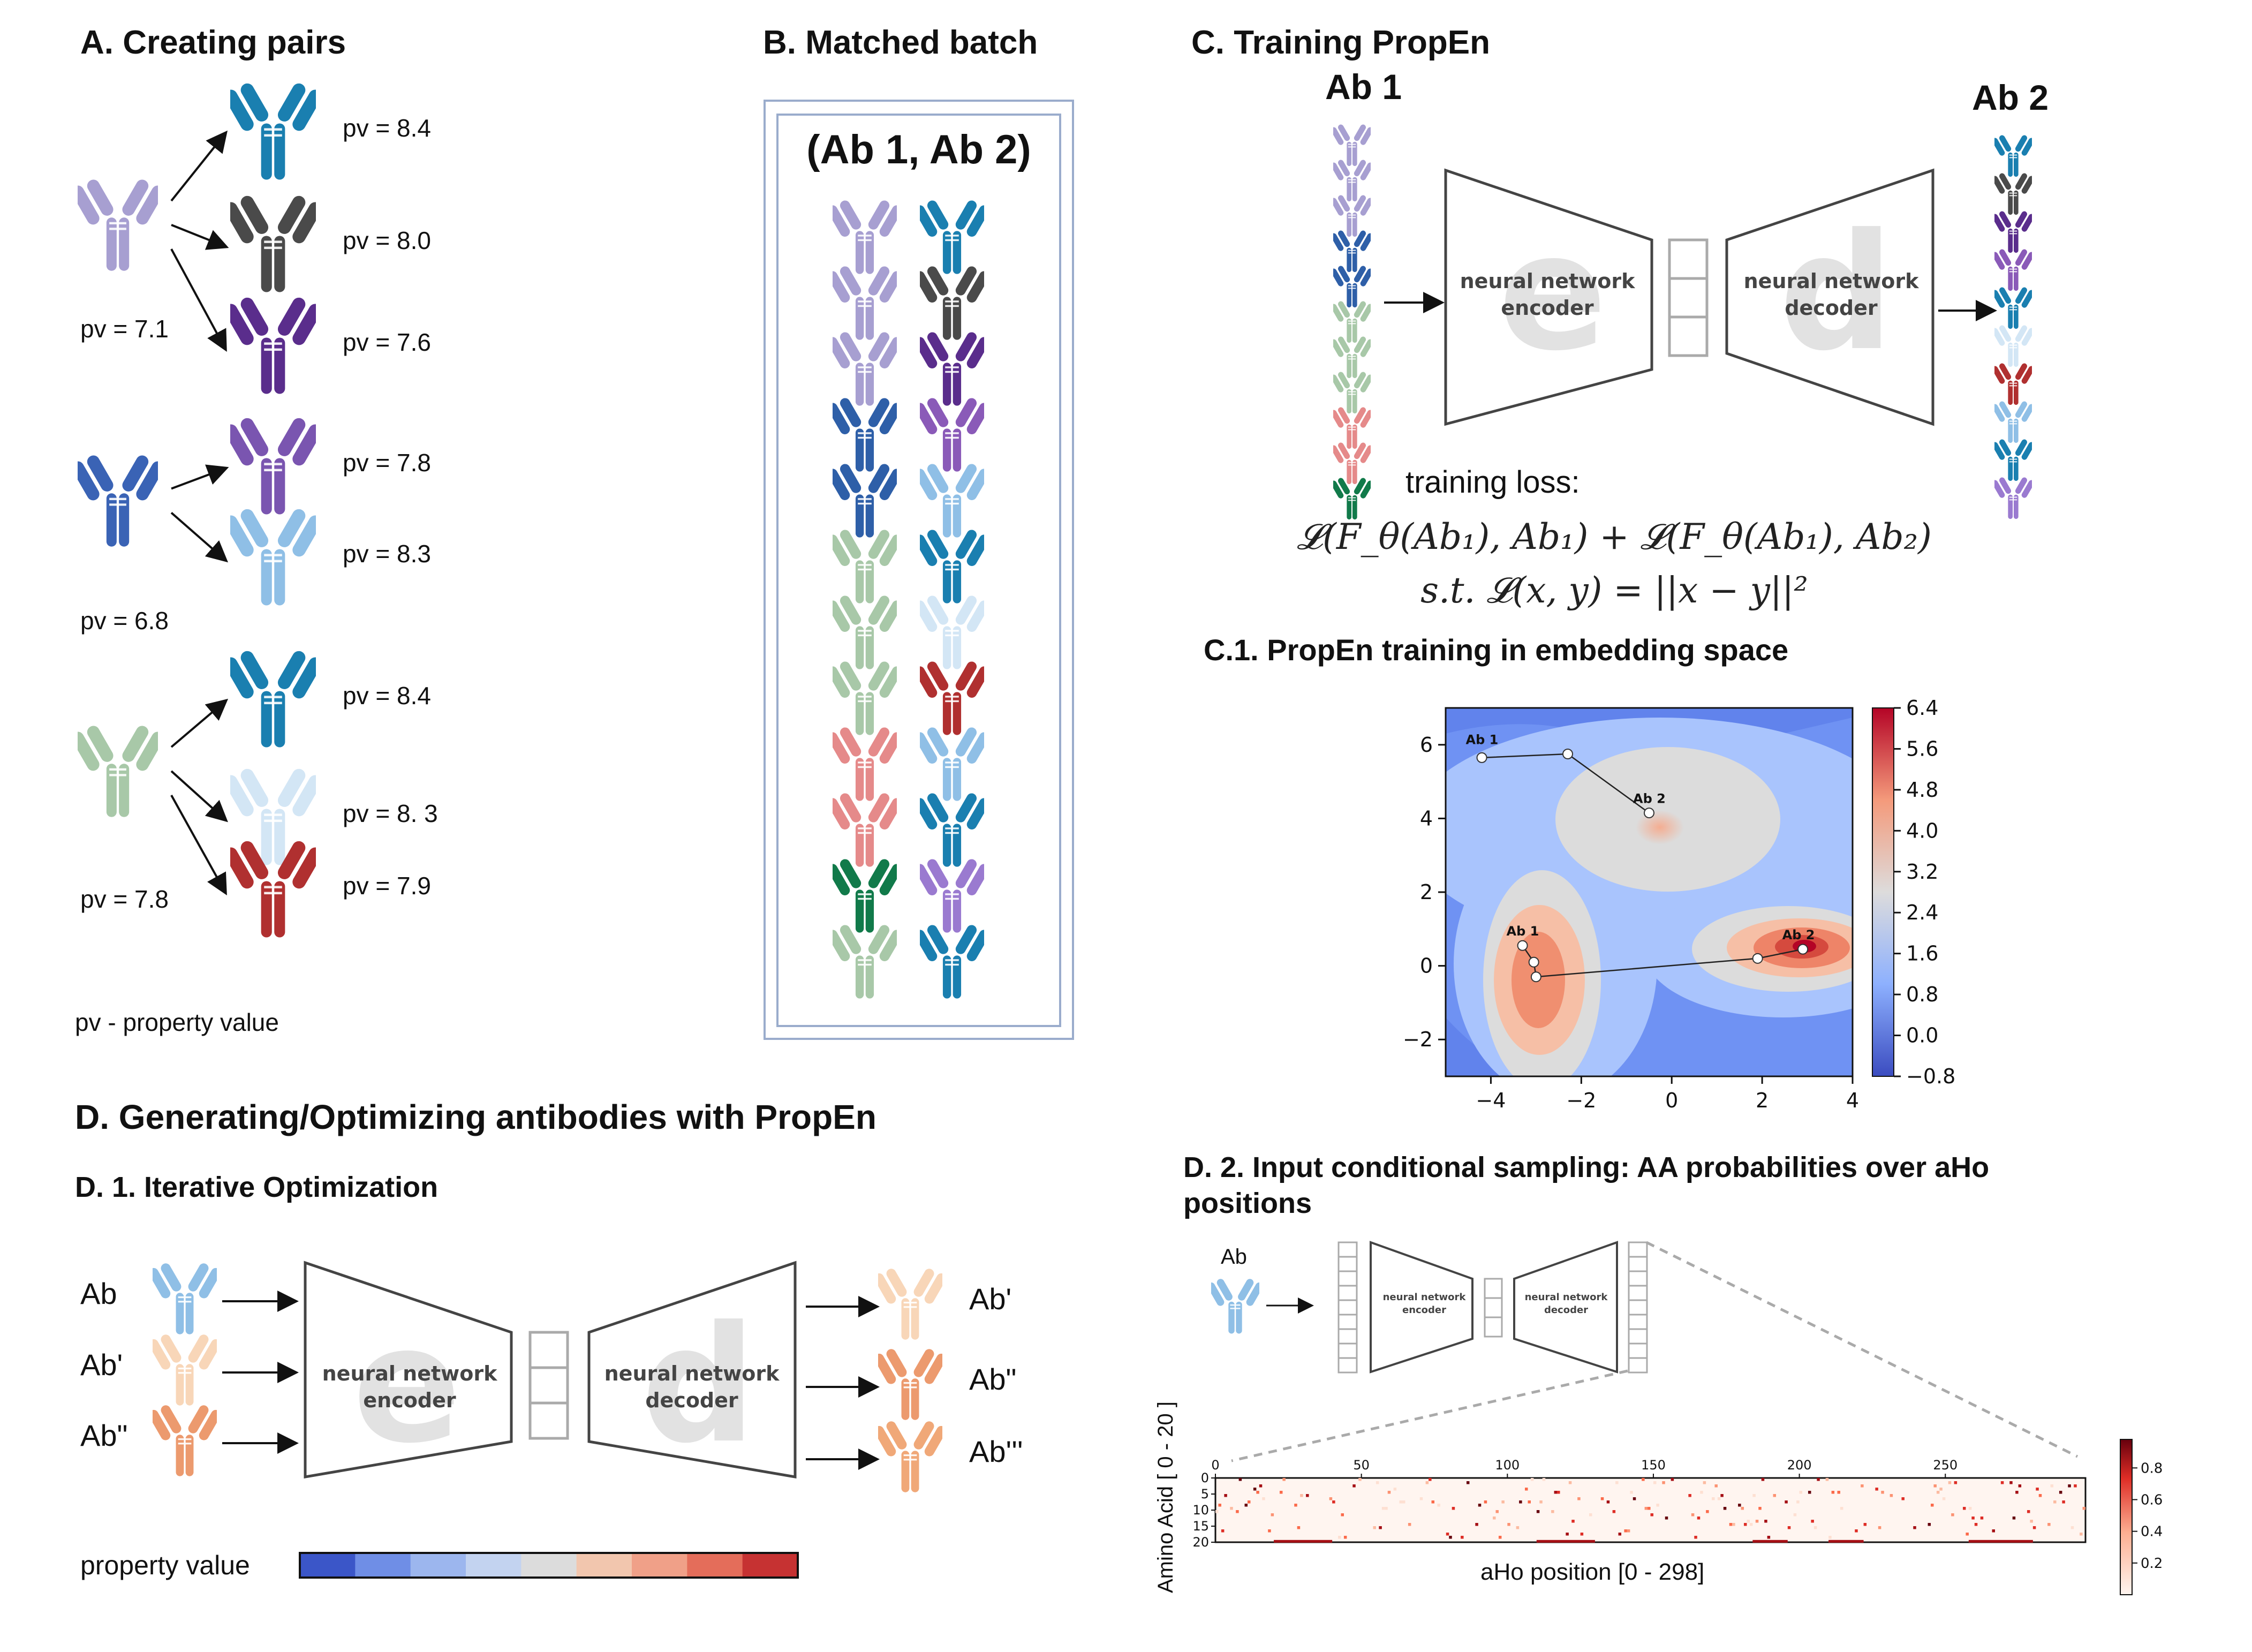 The width and height of the screenshot is (2252, 1652). I want to click on d2-encoder-label-line1: neural network, so click(1425, 1297).